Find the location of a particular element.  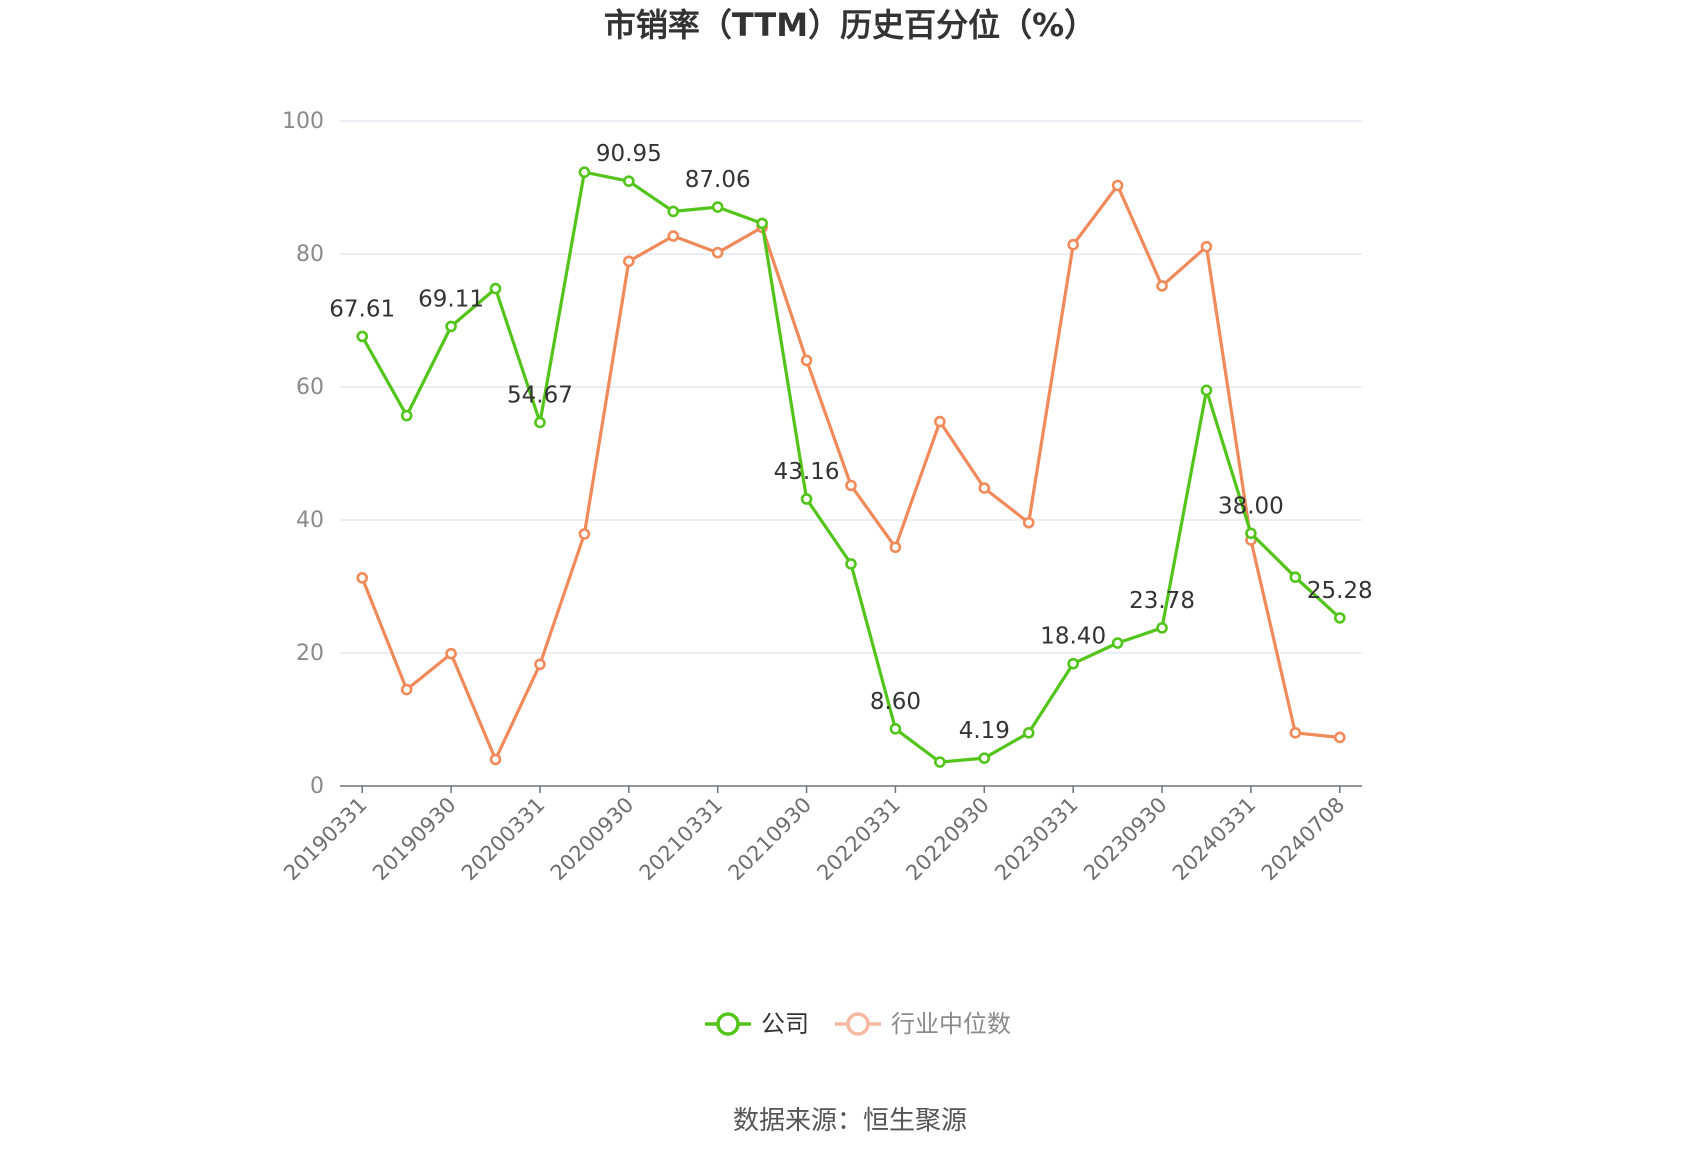

y-tick-label: 100 is located at coordinates (303, 121).